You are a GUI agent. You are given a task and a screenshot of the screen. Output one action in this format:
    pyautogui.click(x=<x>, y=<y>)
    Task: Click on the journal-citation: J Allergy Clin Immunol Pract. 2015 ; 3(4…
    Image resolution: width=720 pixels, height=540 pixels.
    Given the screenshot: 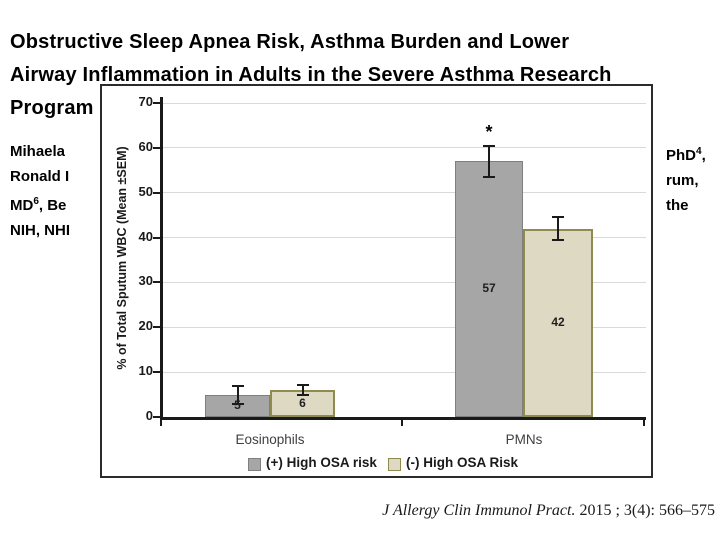 What is the action you would take?
    pyautogui.click(x=548, y=511)
    